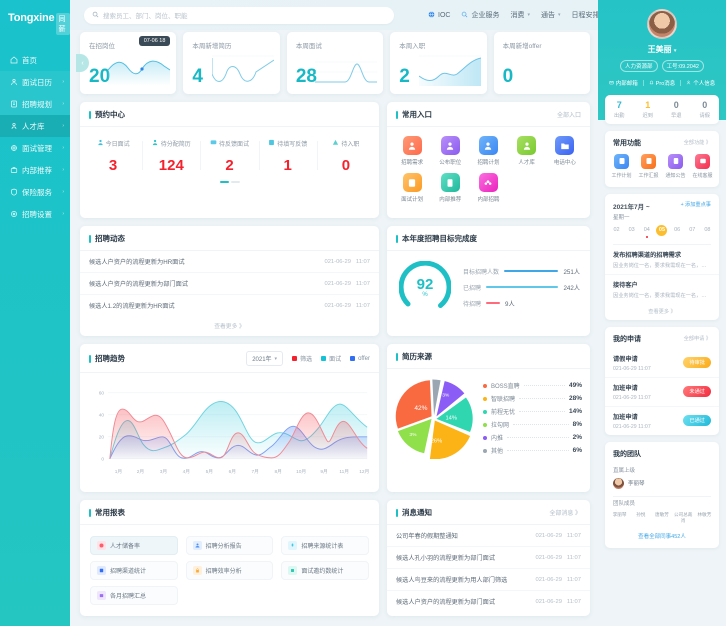 Image resolution: width=726 pixels, height=626 pixels. Describe the element at coordinates (662, 311) in the screenshot. I see `todo-more-link: 查看更多 》` at that location.